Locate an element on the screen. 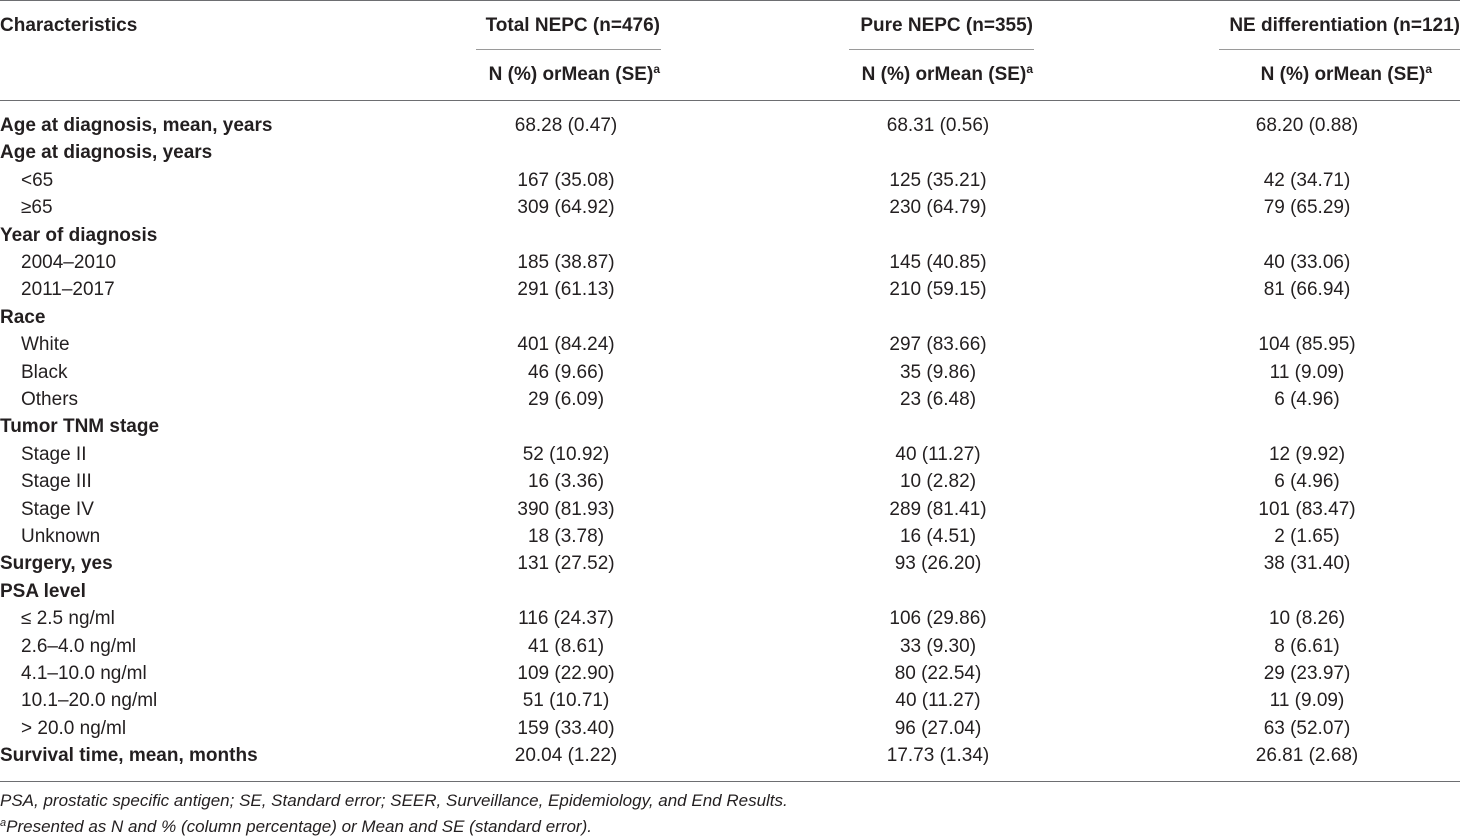 The height and width of the screenshot is (838, 1460). cell-value: 297 (83.66) is located at coordinates (938, 345).